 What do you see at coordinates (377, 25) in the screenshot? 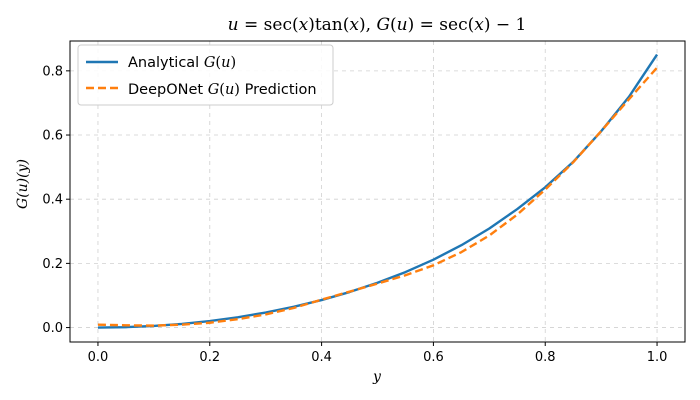
I see `chart-title: u = sec(x)tan(x), G(u) = sec(x) − 1` at bounding box center [377, 25].